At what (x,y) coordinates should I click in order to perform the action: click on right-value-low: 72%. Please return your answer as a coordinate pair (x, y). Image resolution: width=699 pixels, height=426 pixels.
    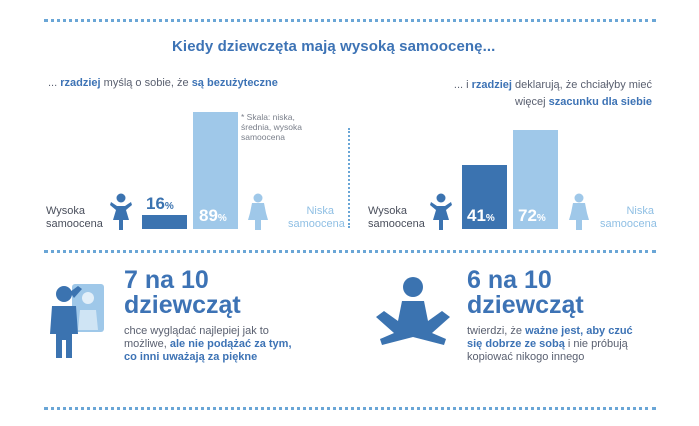
    Looking at the image, I should click on (532, 215).